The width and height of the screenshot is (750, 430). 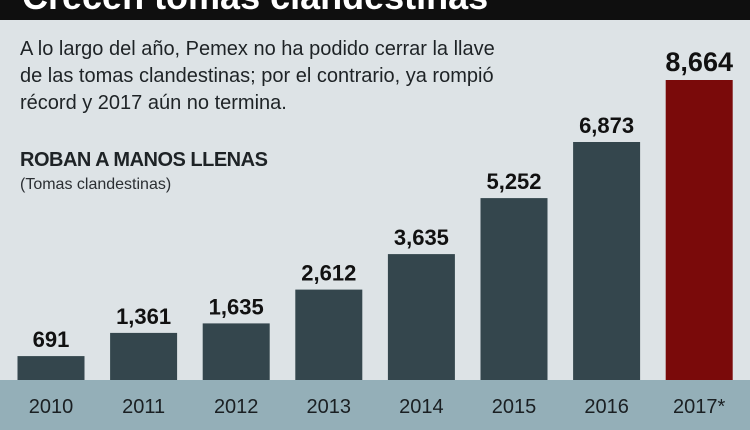 I want to click on value-label-2017: 8,664, so click(x=699, y=62).